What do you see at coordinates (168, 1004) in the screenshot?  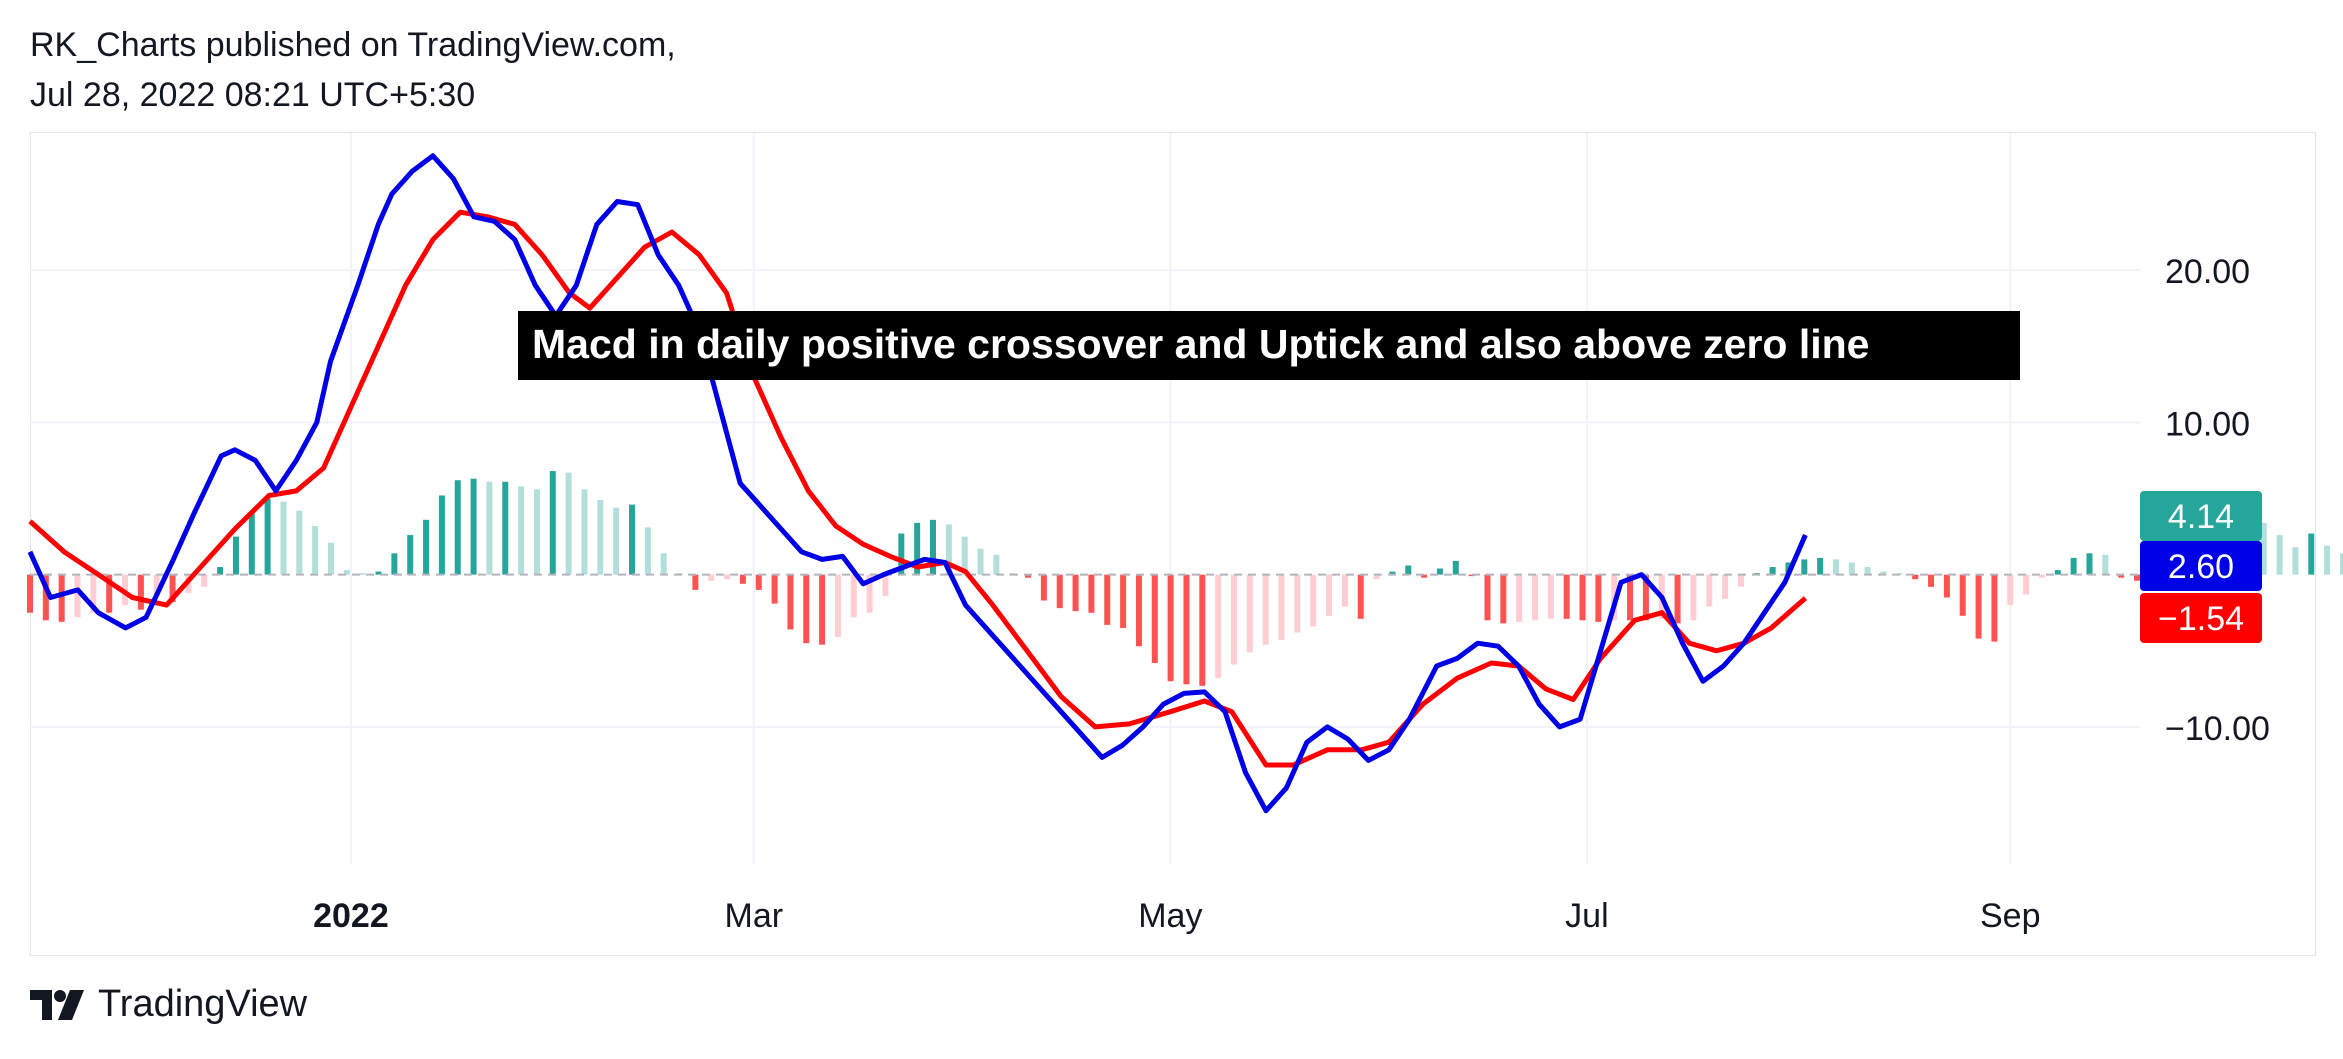 I see `tradingview-logo: TradingView` at bounding box center [168, 1004].